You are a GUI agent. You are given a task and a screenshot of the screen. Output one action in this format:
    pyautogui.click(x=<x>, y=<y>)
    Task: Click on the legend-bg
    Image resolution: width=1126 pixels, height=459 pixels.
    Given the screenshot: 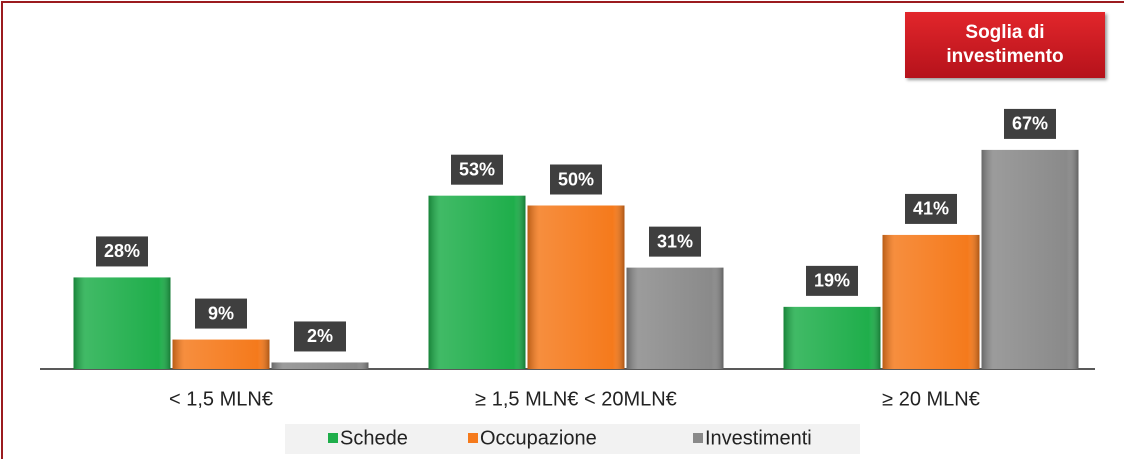 What is the action you would take?
    pyautogui.click(x=572, y=439)
    